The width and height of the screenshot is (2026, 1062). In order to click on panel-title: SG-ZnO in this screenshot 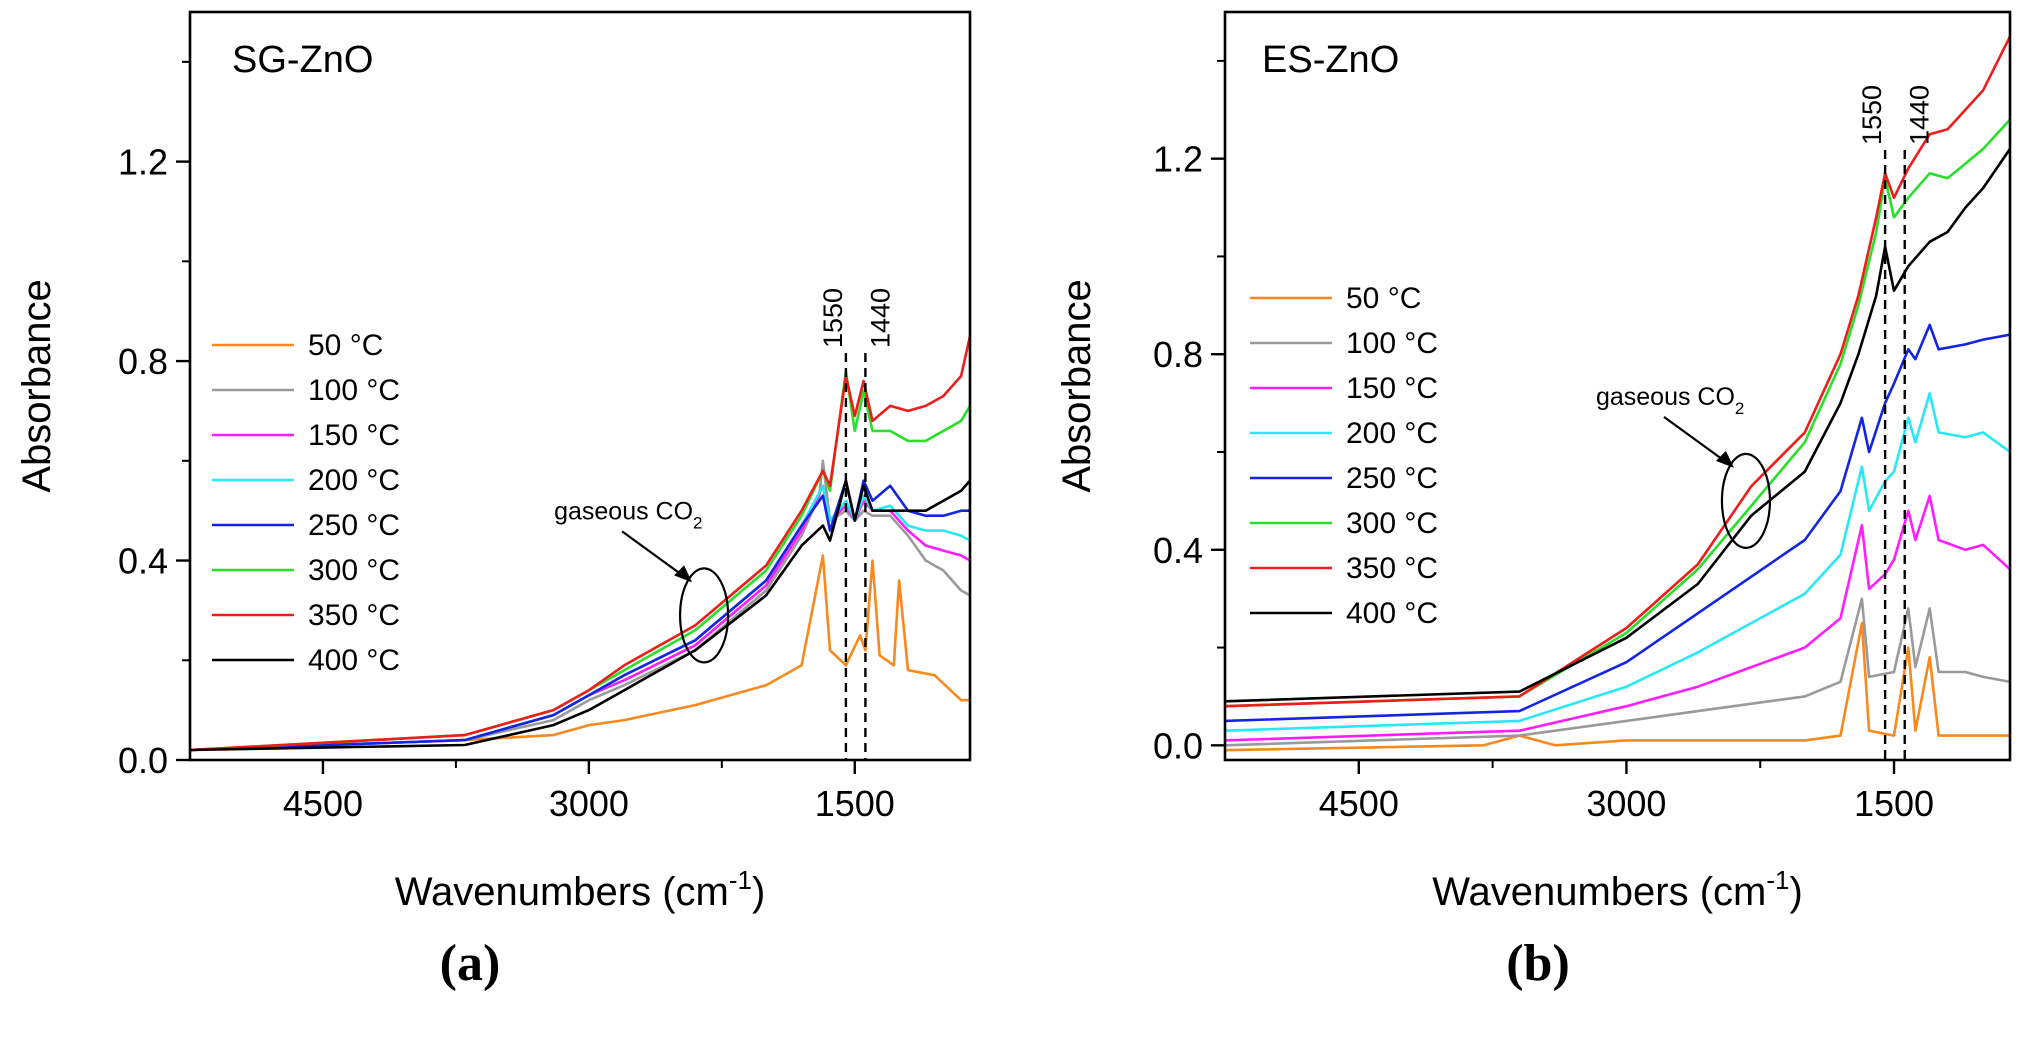, I will do `click(302, 60)`.